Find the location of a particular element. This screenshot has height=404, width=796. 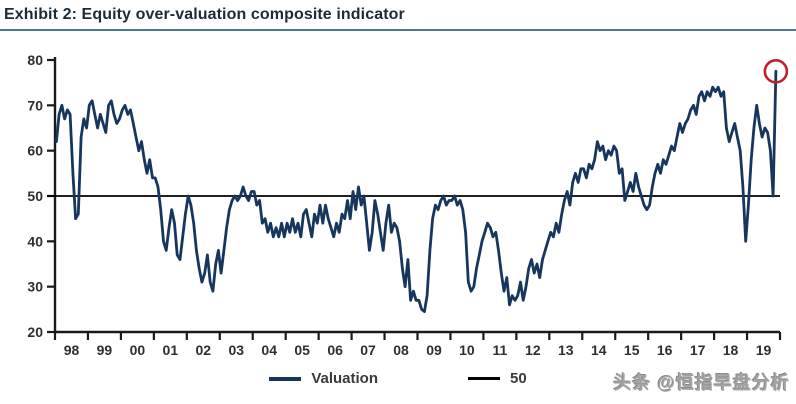

reference-line-swatch-icon is located at coordinates (484, 378).